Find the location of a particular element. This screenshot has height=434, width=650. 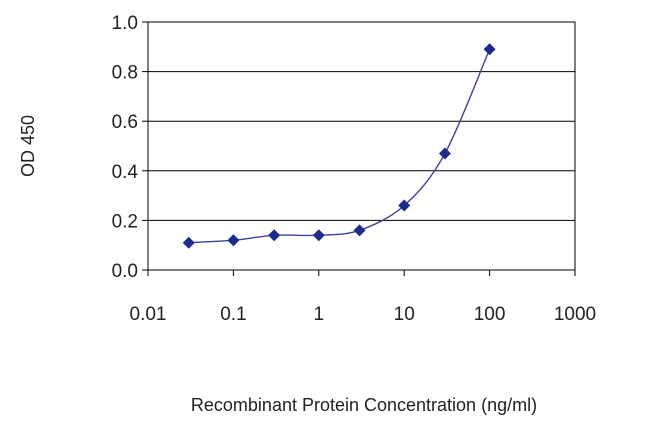

y-tick-label: 0.0 is located at coordinates (125, 271).